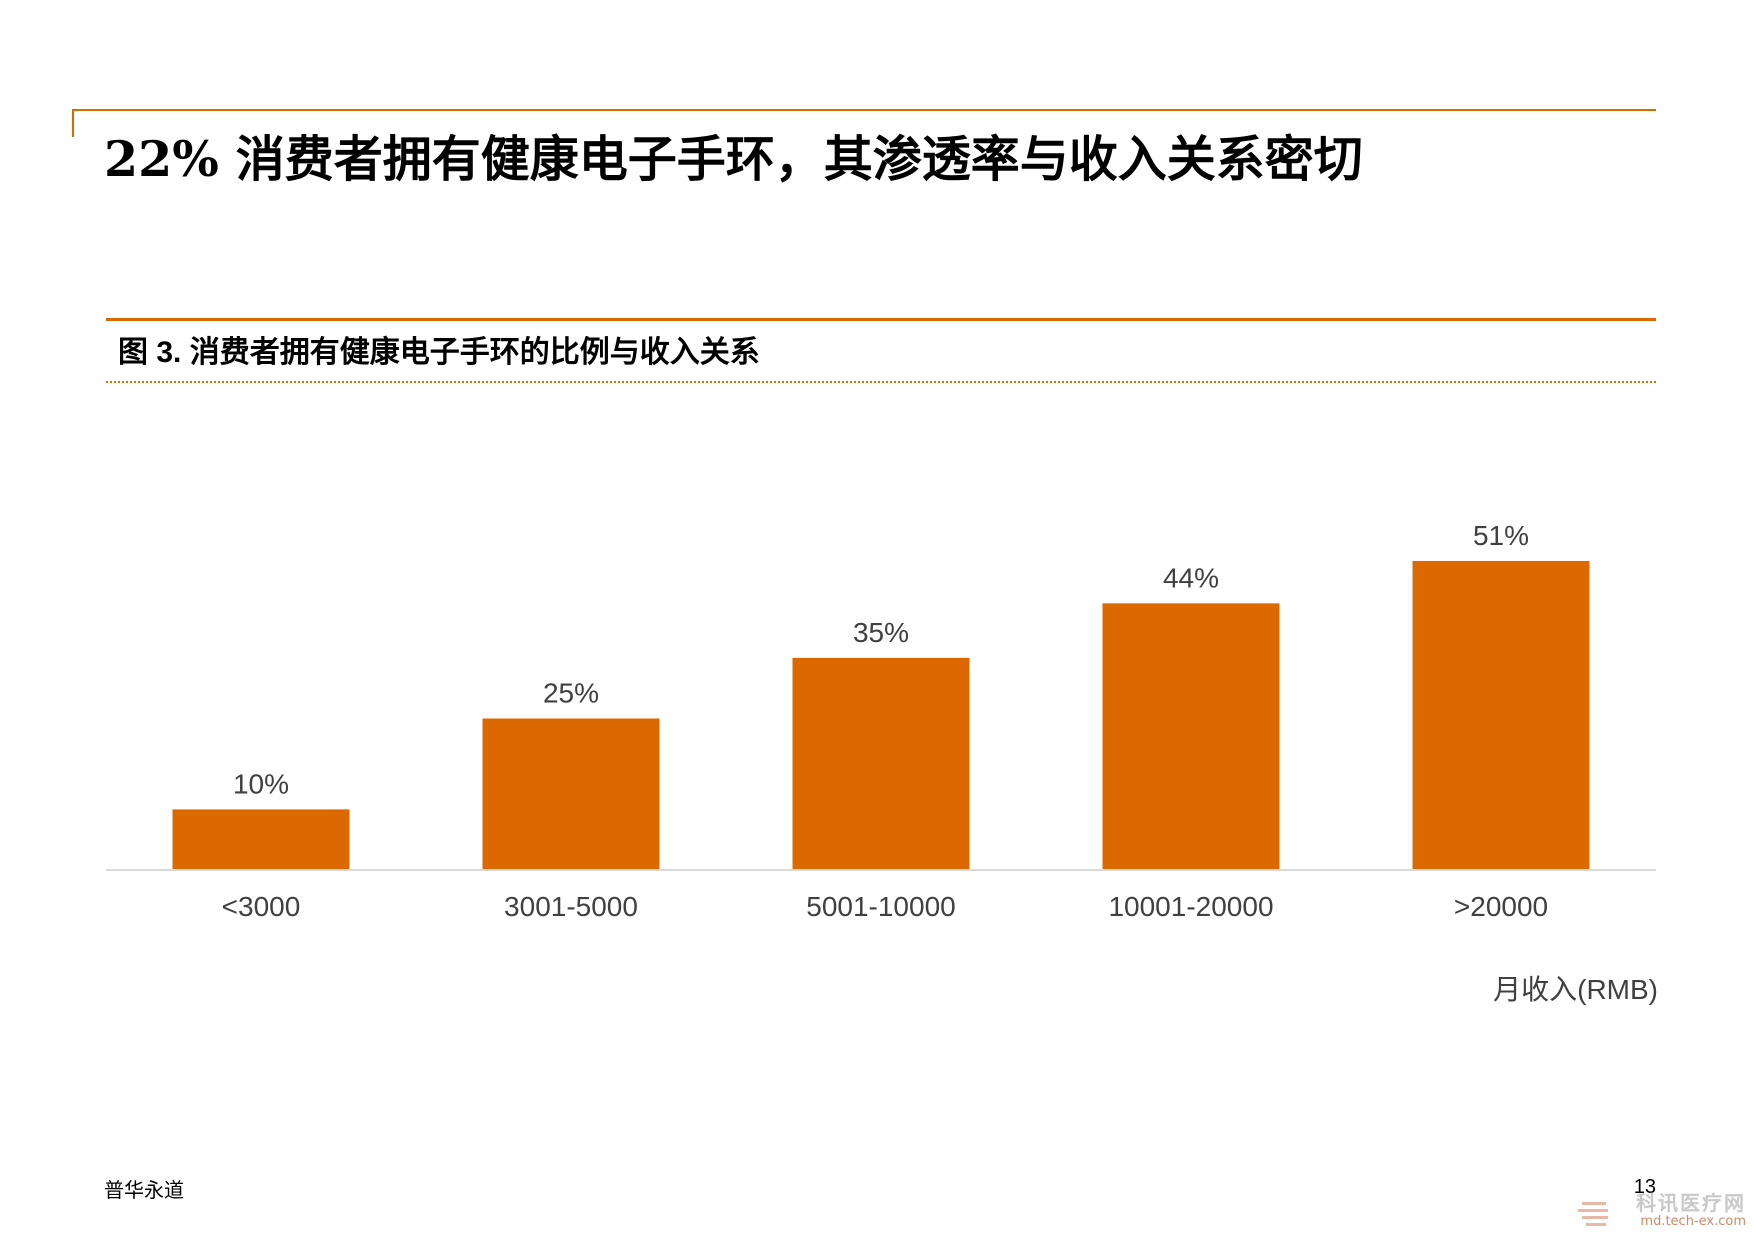 The width and height of the screenshot is (1754, 1240). What do you see at coordinates (1691, 1203) in the screenshot?
I see `watermark-name: 科讯医疗网` at bounding box center [1691, 1203].